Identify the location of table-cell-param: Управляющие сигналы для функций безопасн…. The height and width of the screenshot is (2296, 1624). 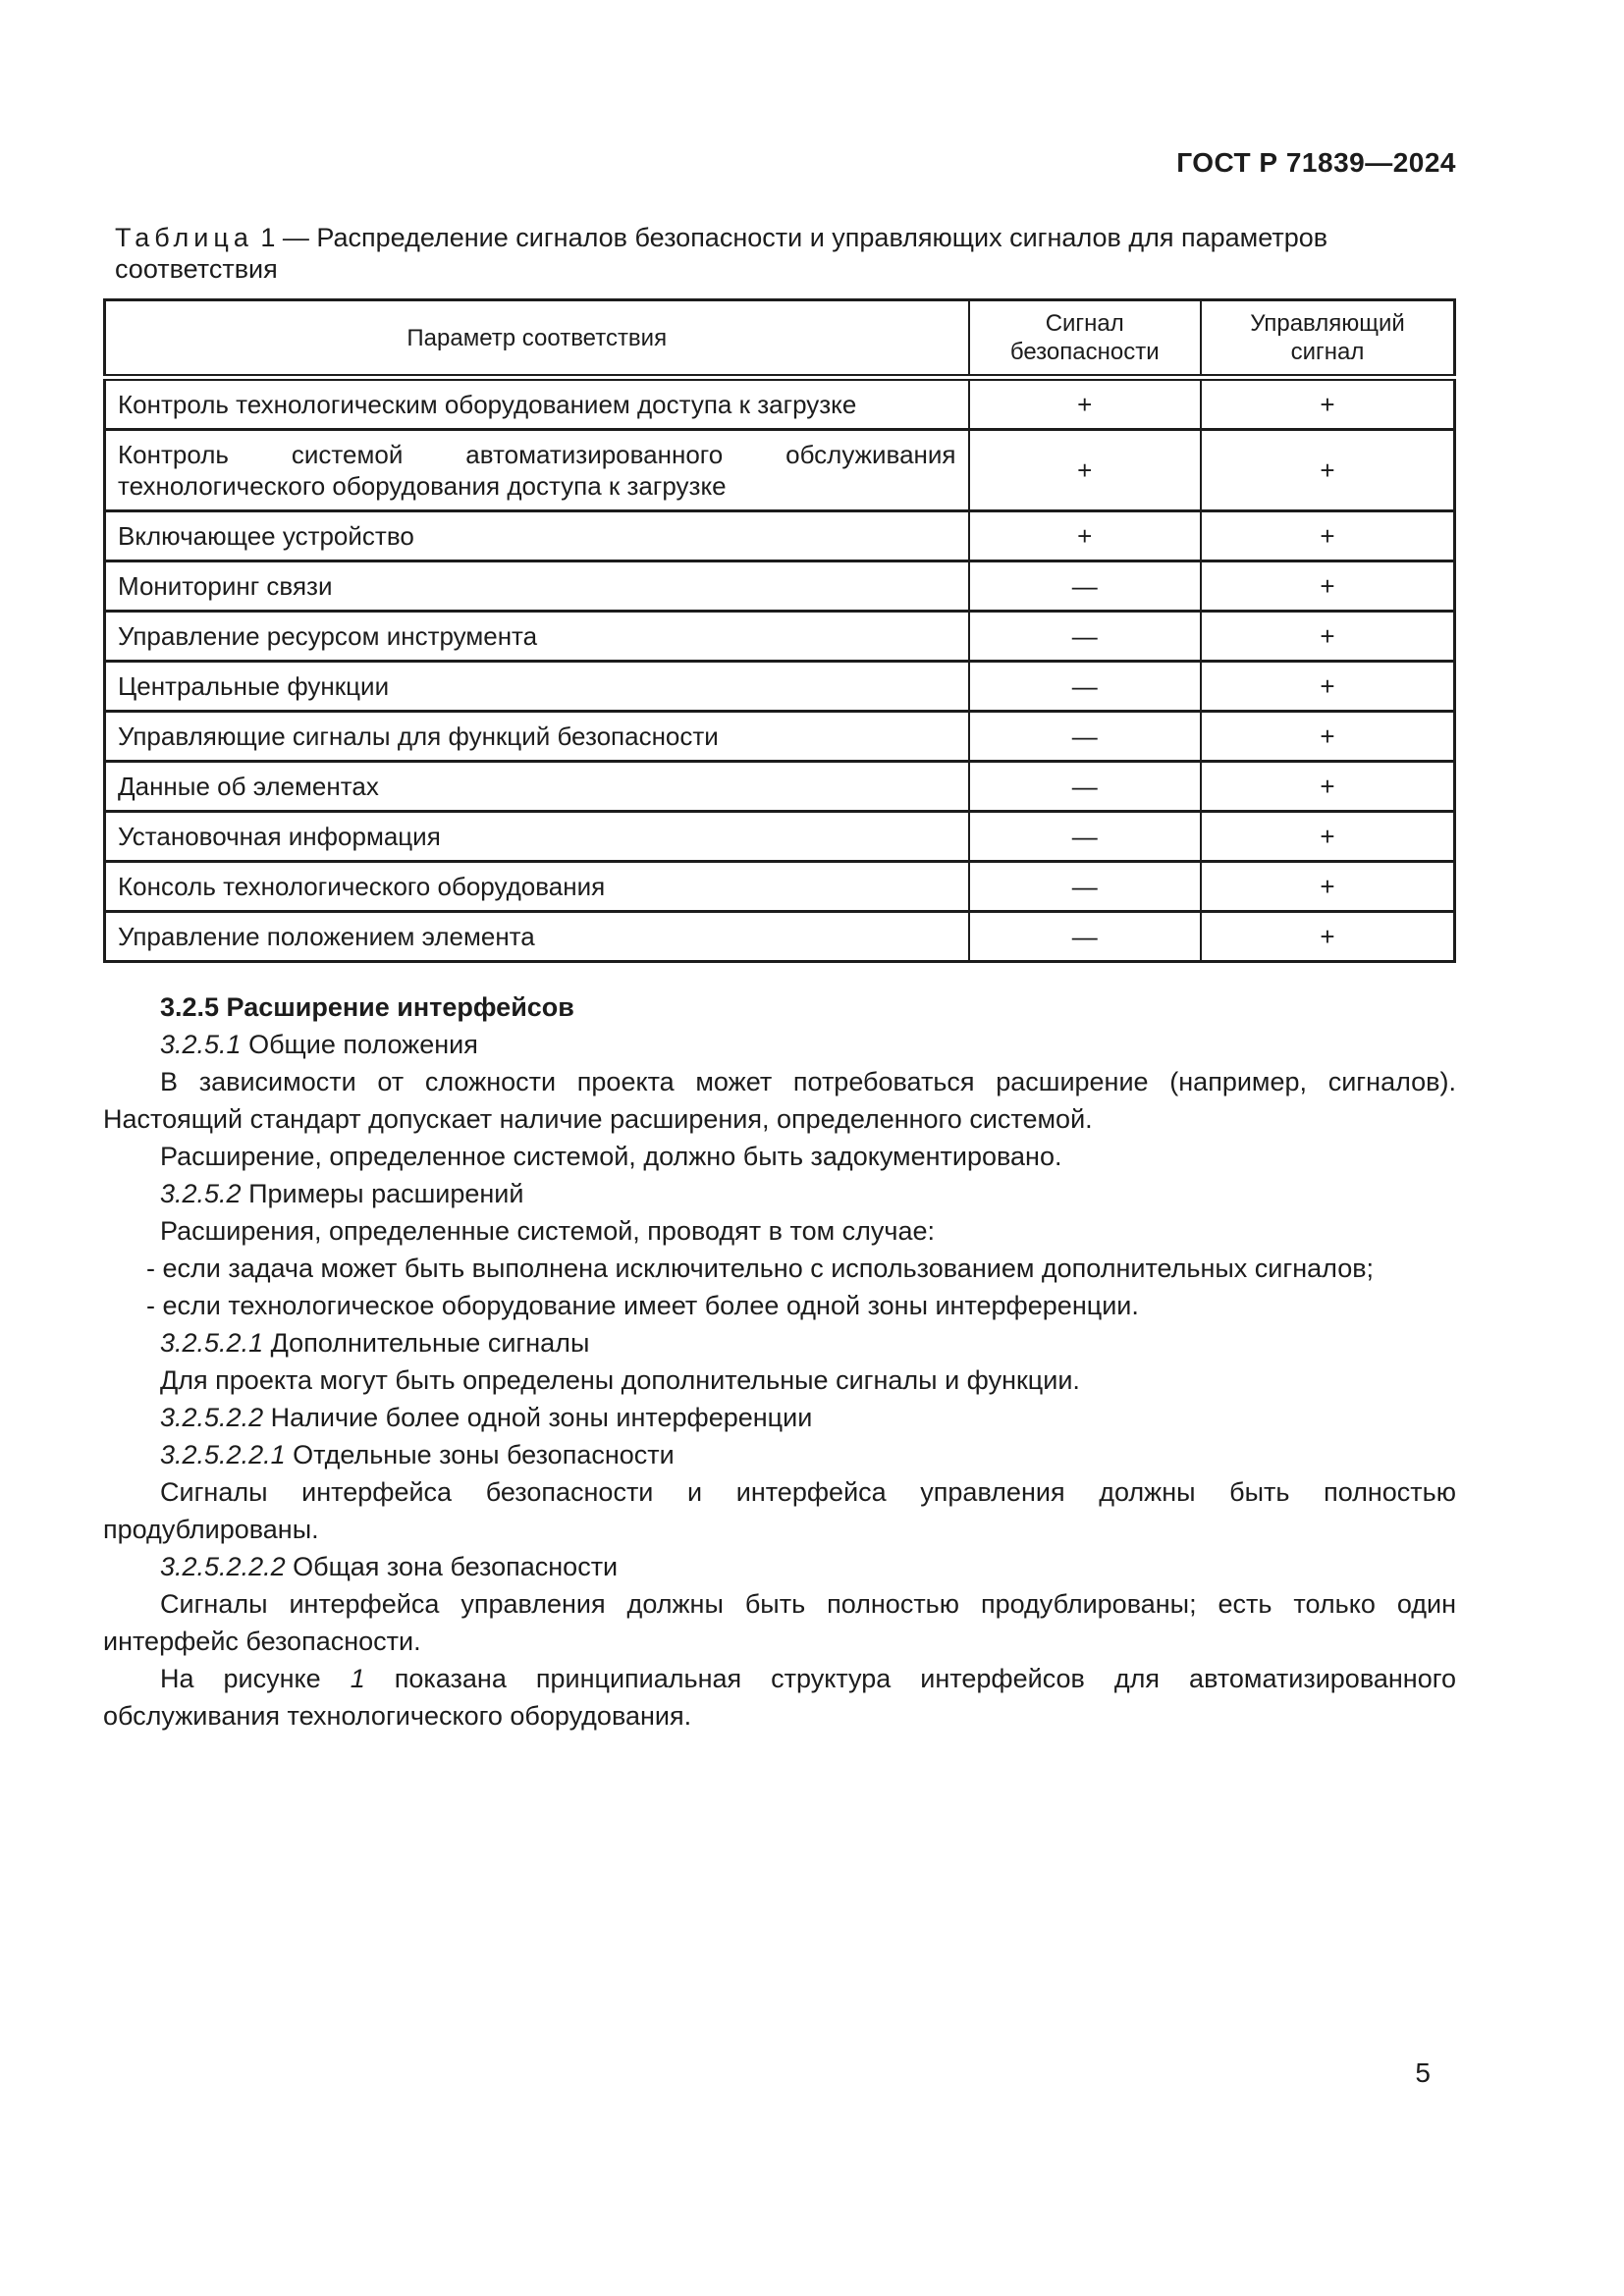
(536, 736).